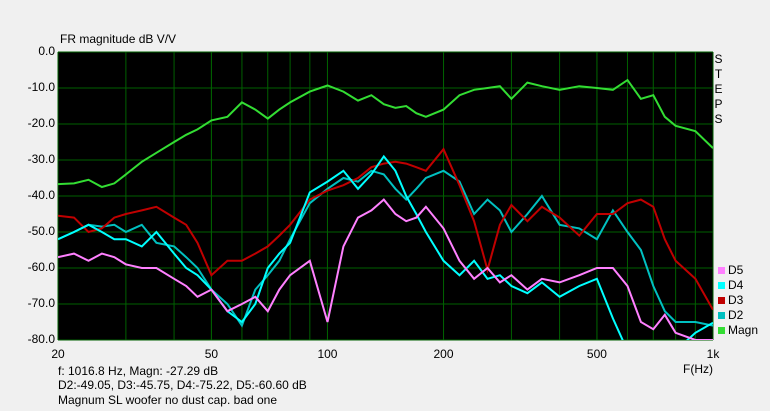 The height and width of the screenshot is (411, 770). I want to click on chart-title: FR magnitude dB V/V, so click(118, 39).